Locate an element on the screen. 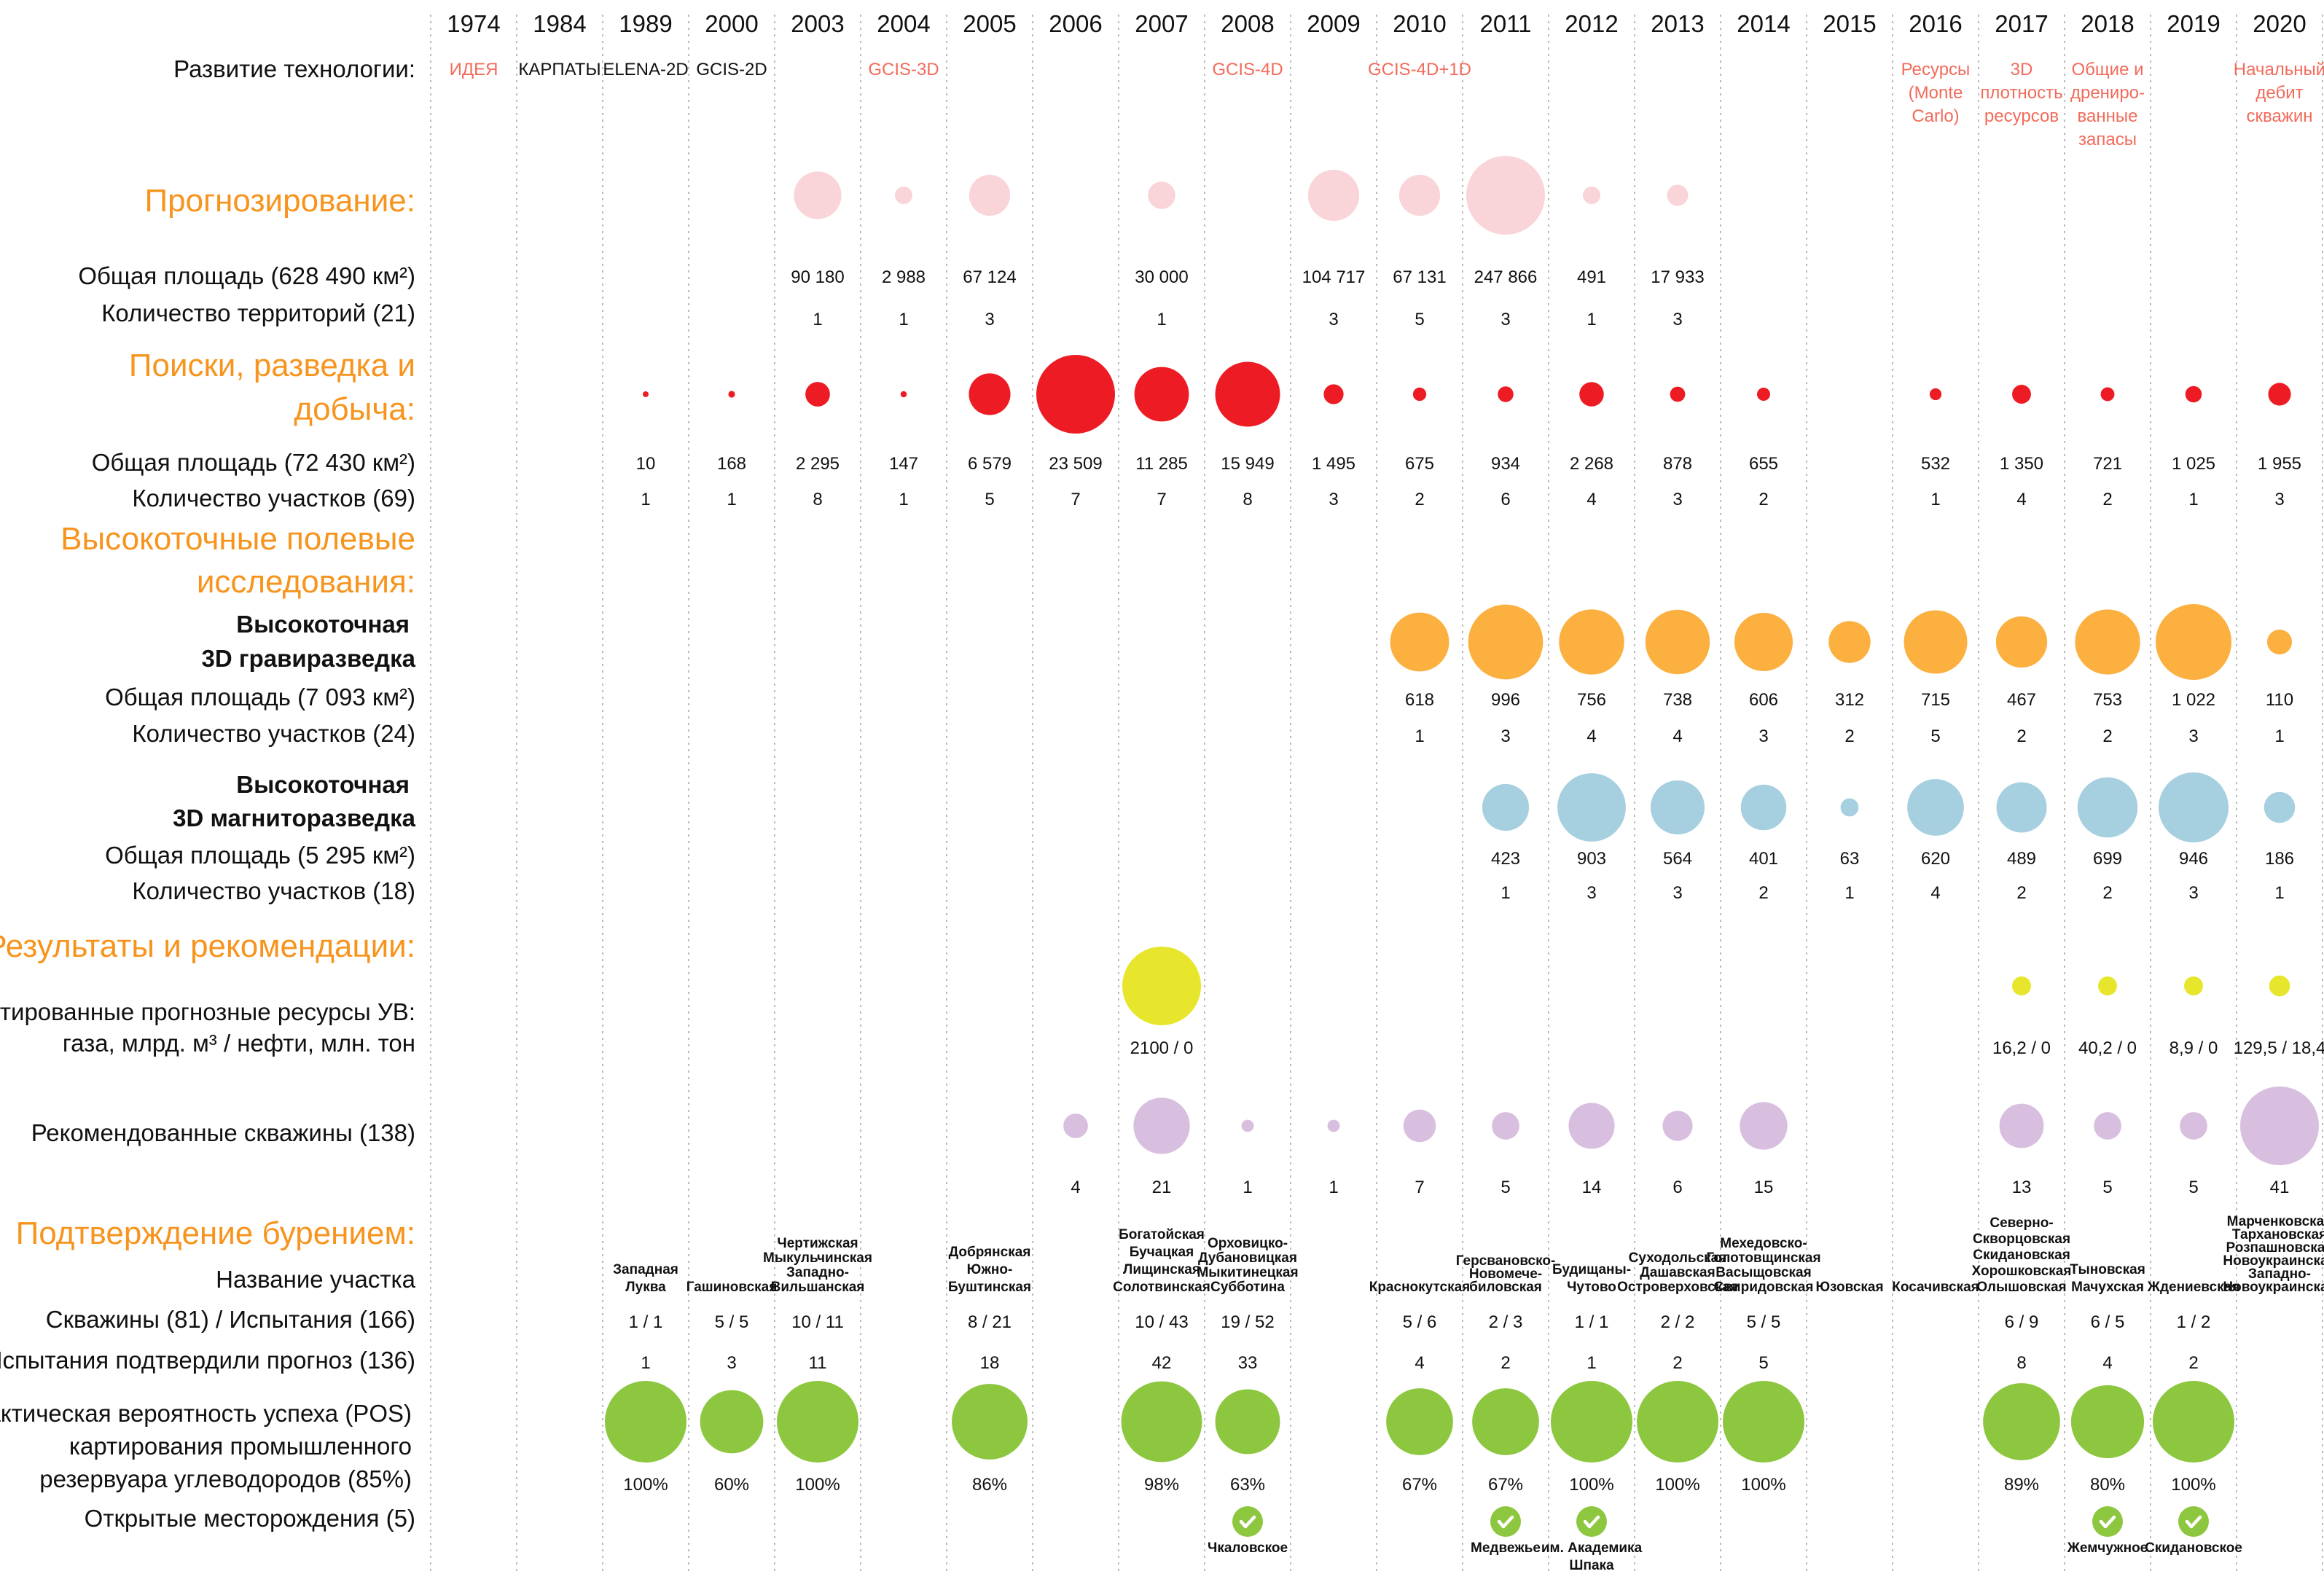 This screenshot has height=1574, width=2324. exploration-count-label: Количество участков (69) is located at coordinates (273, 498).